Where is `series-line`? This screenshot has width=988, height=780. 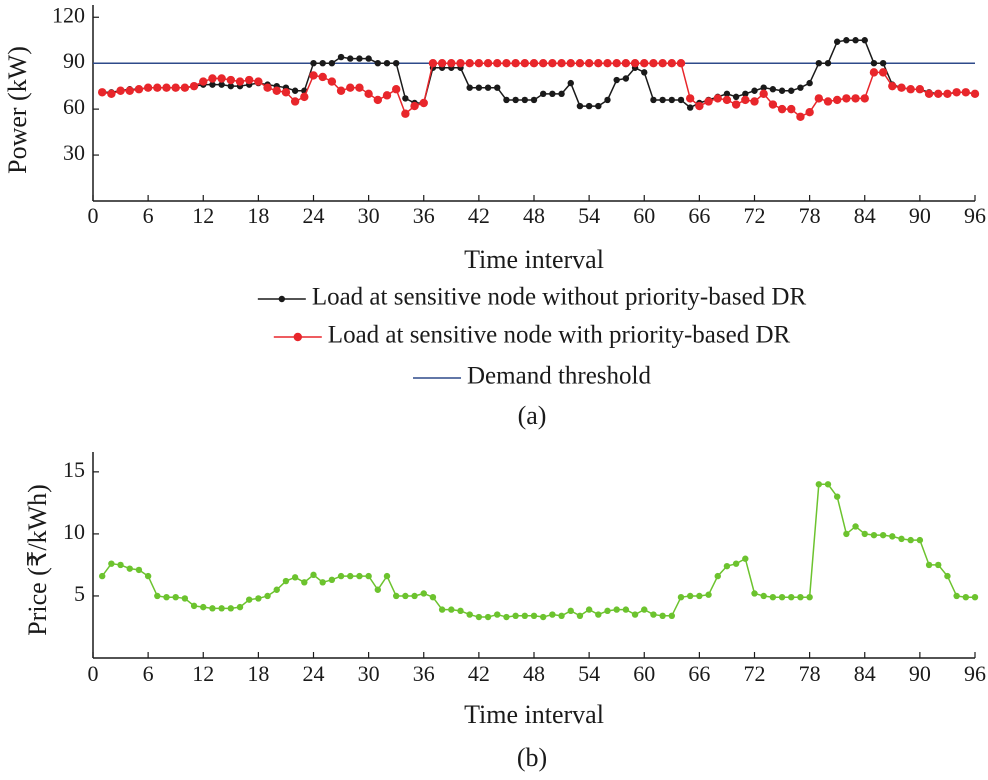
series-line is located at coordinates (539, 90).